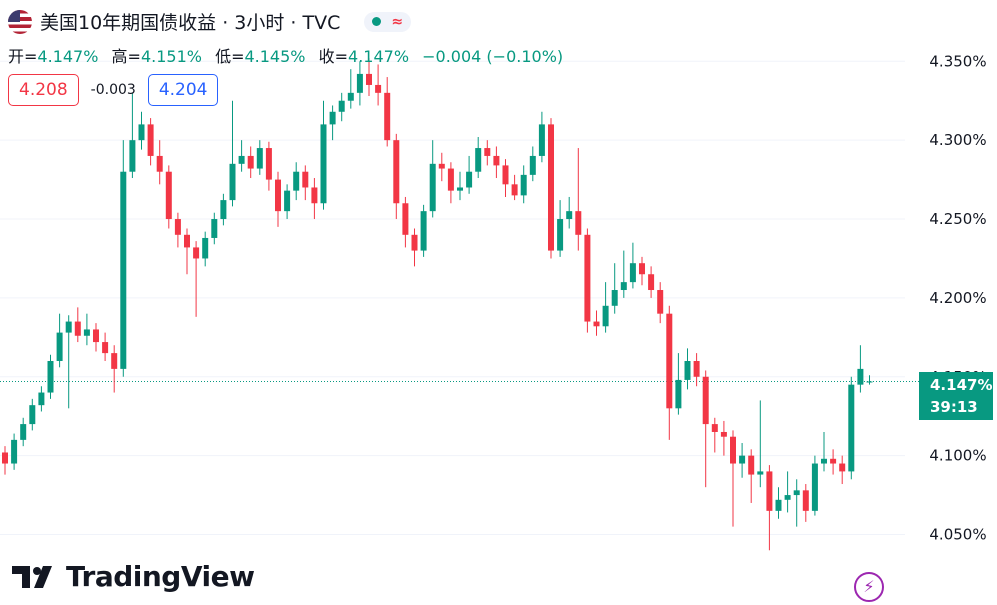 Image resolution: width=997 pixels, height=605 pixels. I want to click on brand: TradingView, so click(133, 576).